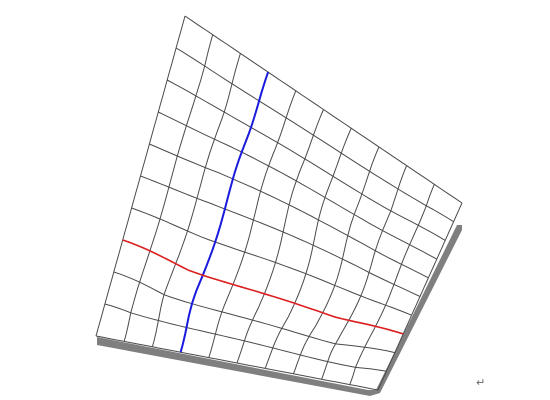  What do you see at coordinates (481, 382) in the screenshot?
I see `paragraph-return-mark: ↵` at bounding box center [481, 382].